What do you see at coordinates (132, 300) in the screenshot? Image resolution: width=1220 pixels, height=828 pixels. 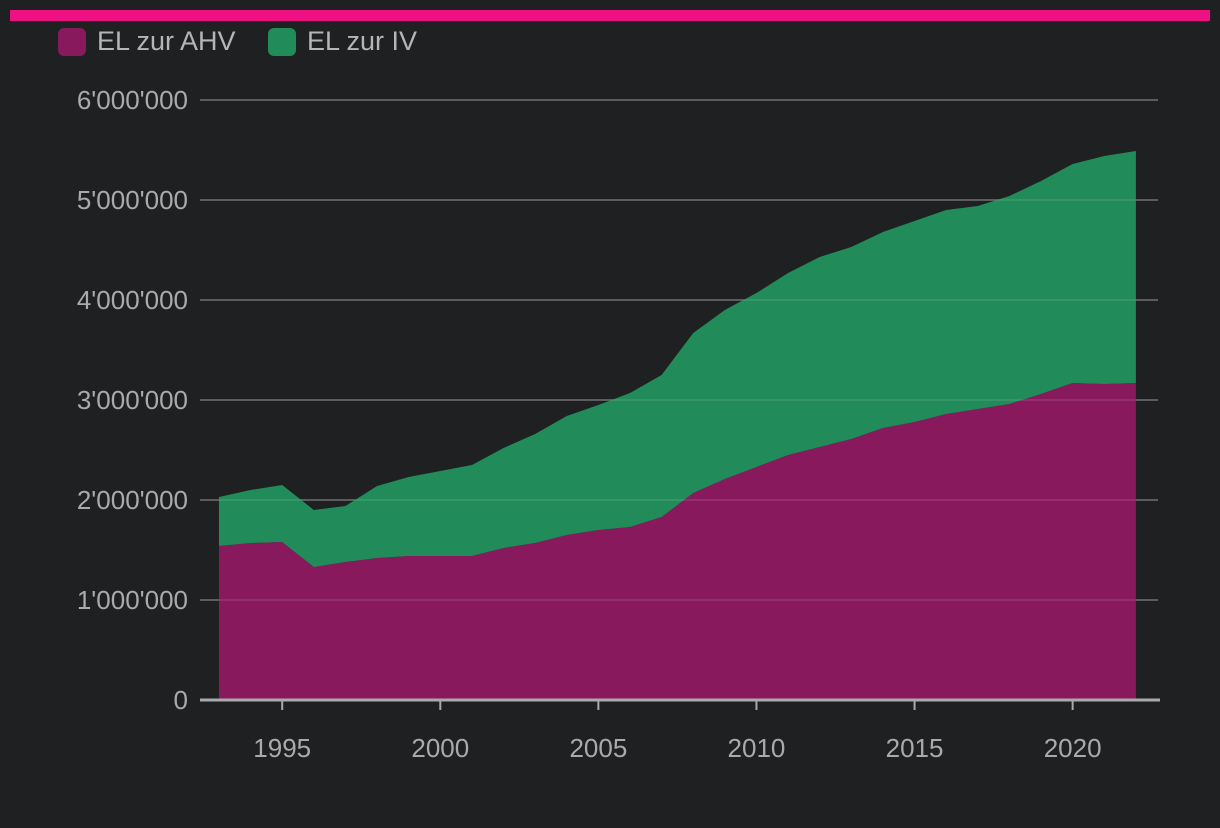 I see `y-tick-label: 4'000'000` at bounding box center [132, 300].